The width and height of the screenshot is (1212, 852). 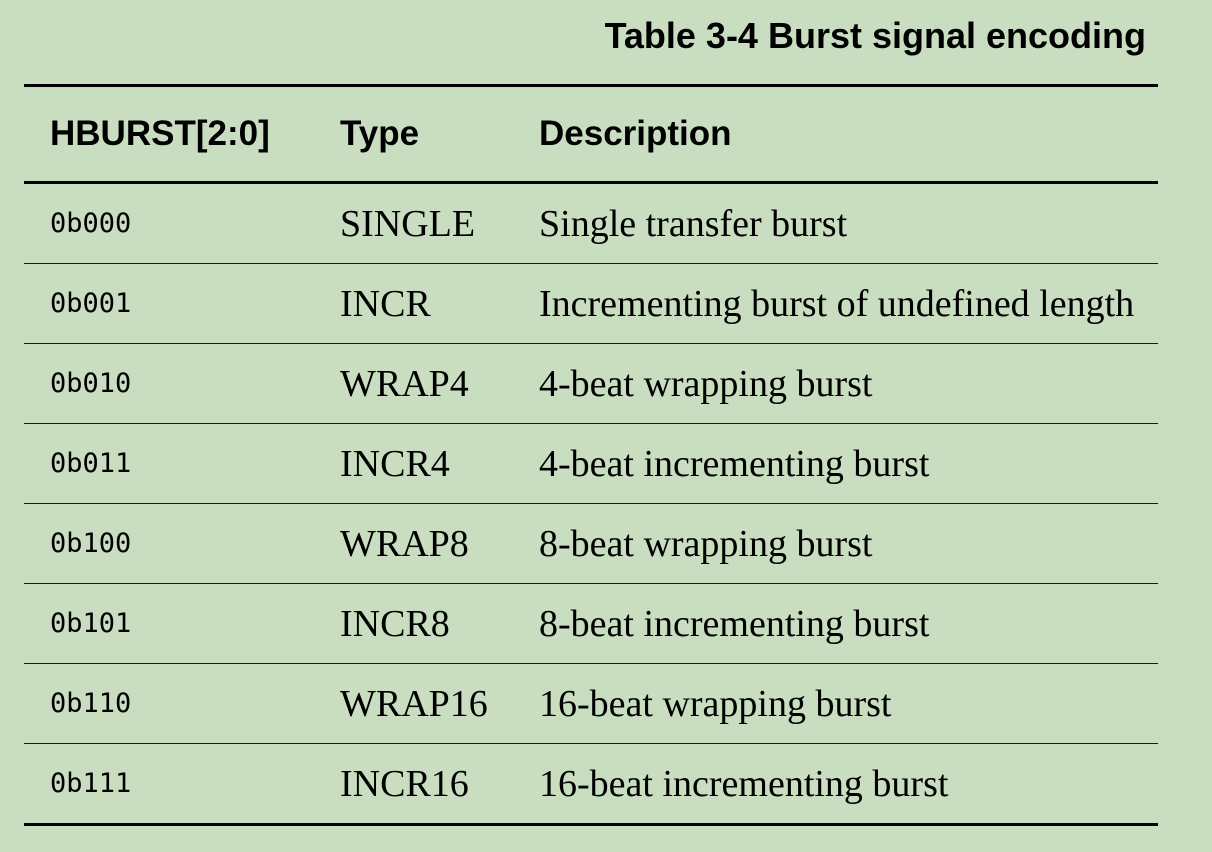 I want to click on cell-type: WRAP8, so click(x=439, y=543).